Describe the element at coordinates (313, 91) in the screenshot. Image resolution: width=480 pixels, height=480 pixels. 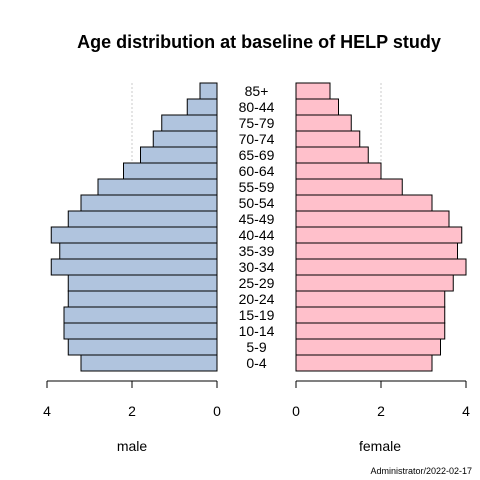
I see `female-bar-85+` at that location.